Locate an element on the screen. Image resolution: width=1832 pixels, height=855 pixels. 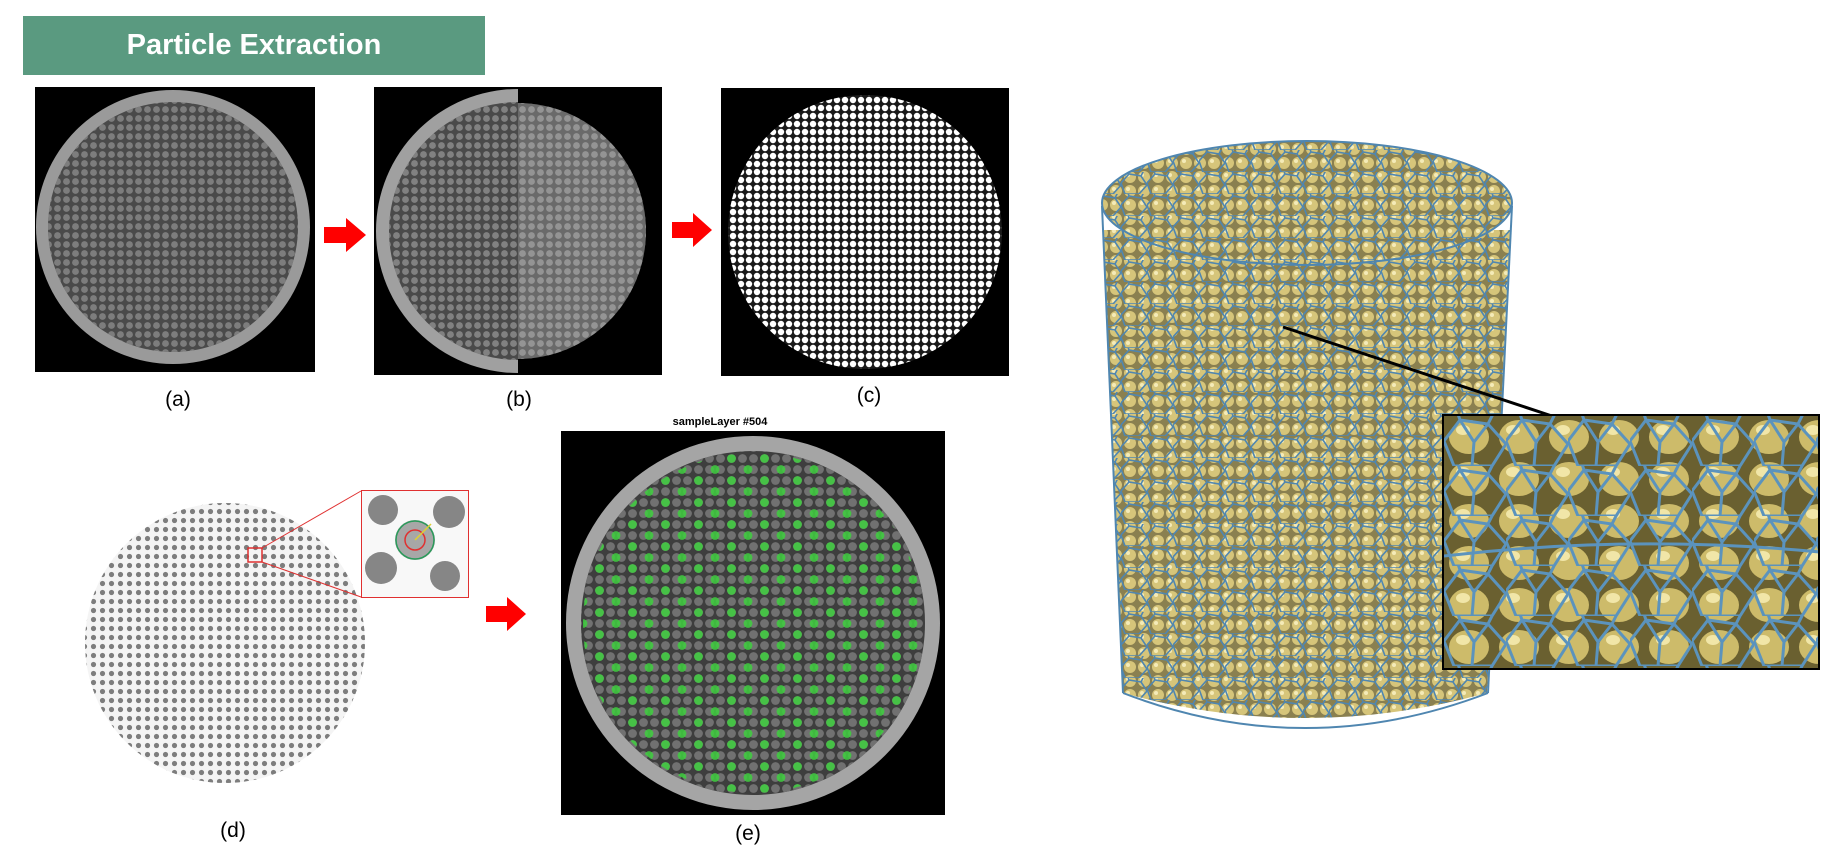
panel-e-detected-particles is located at coordinates (753, 623).